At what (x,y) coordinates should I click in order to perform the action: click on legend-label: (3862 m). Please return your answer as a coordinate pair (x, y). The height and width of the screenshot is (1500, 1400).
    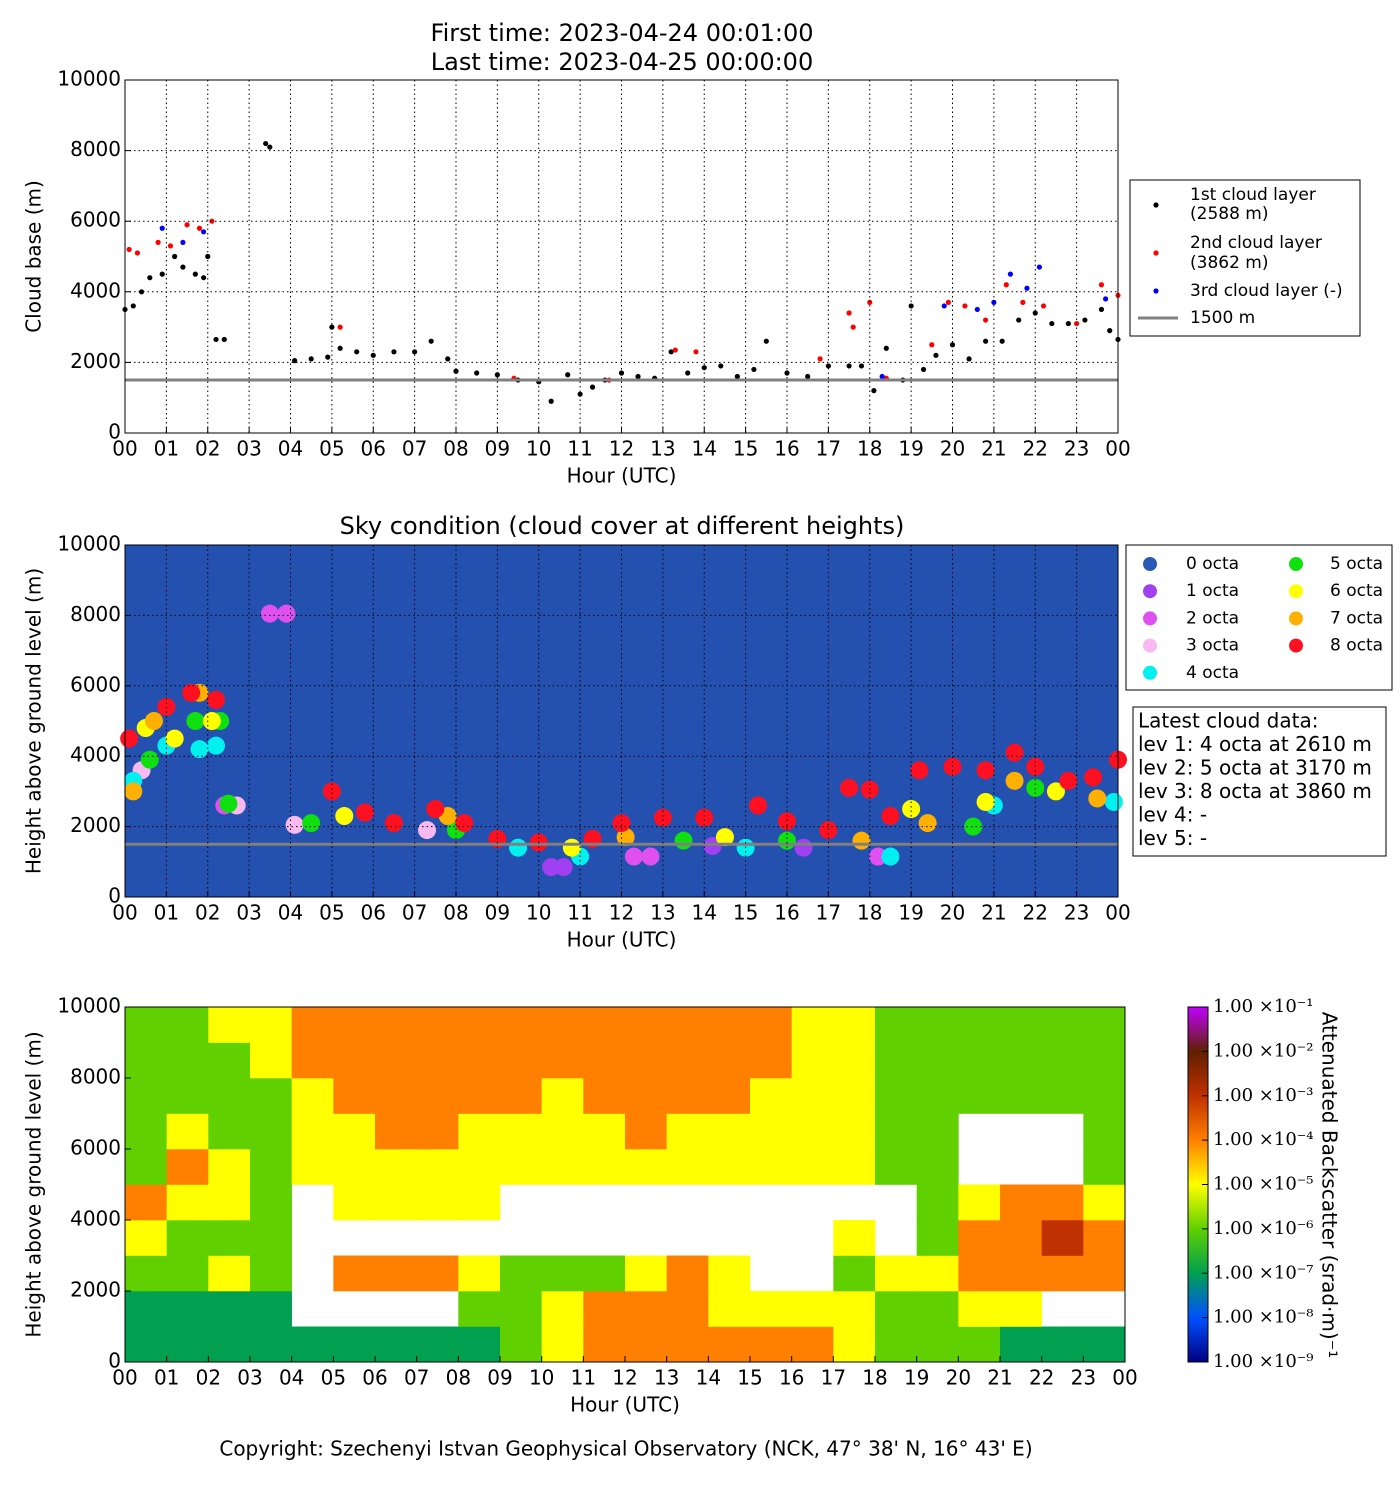
    Looking at the image, I should click on (1229, 263).